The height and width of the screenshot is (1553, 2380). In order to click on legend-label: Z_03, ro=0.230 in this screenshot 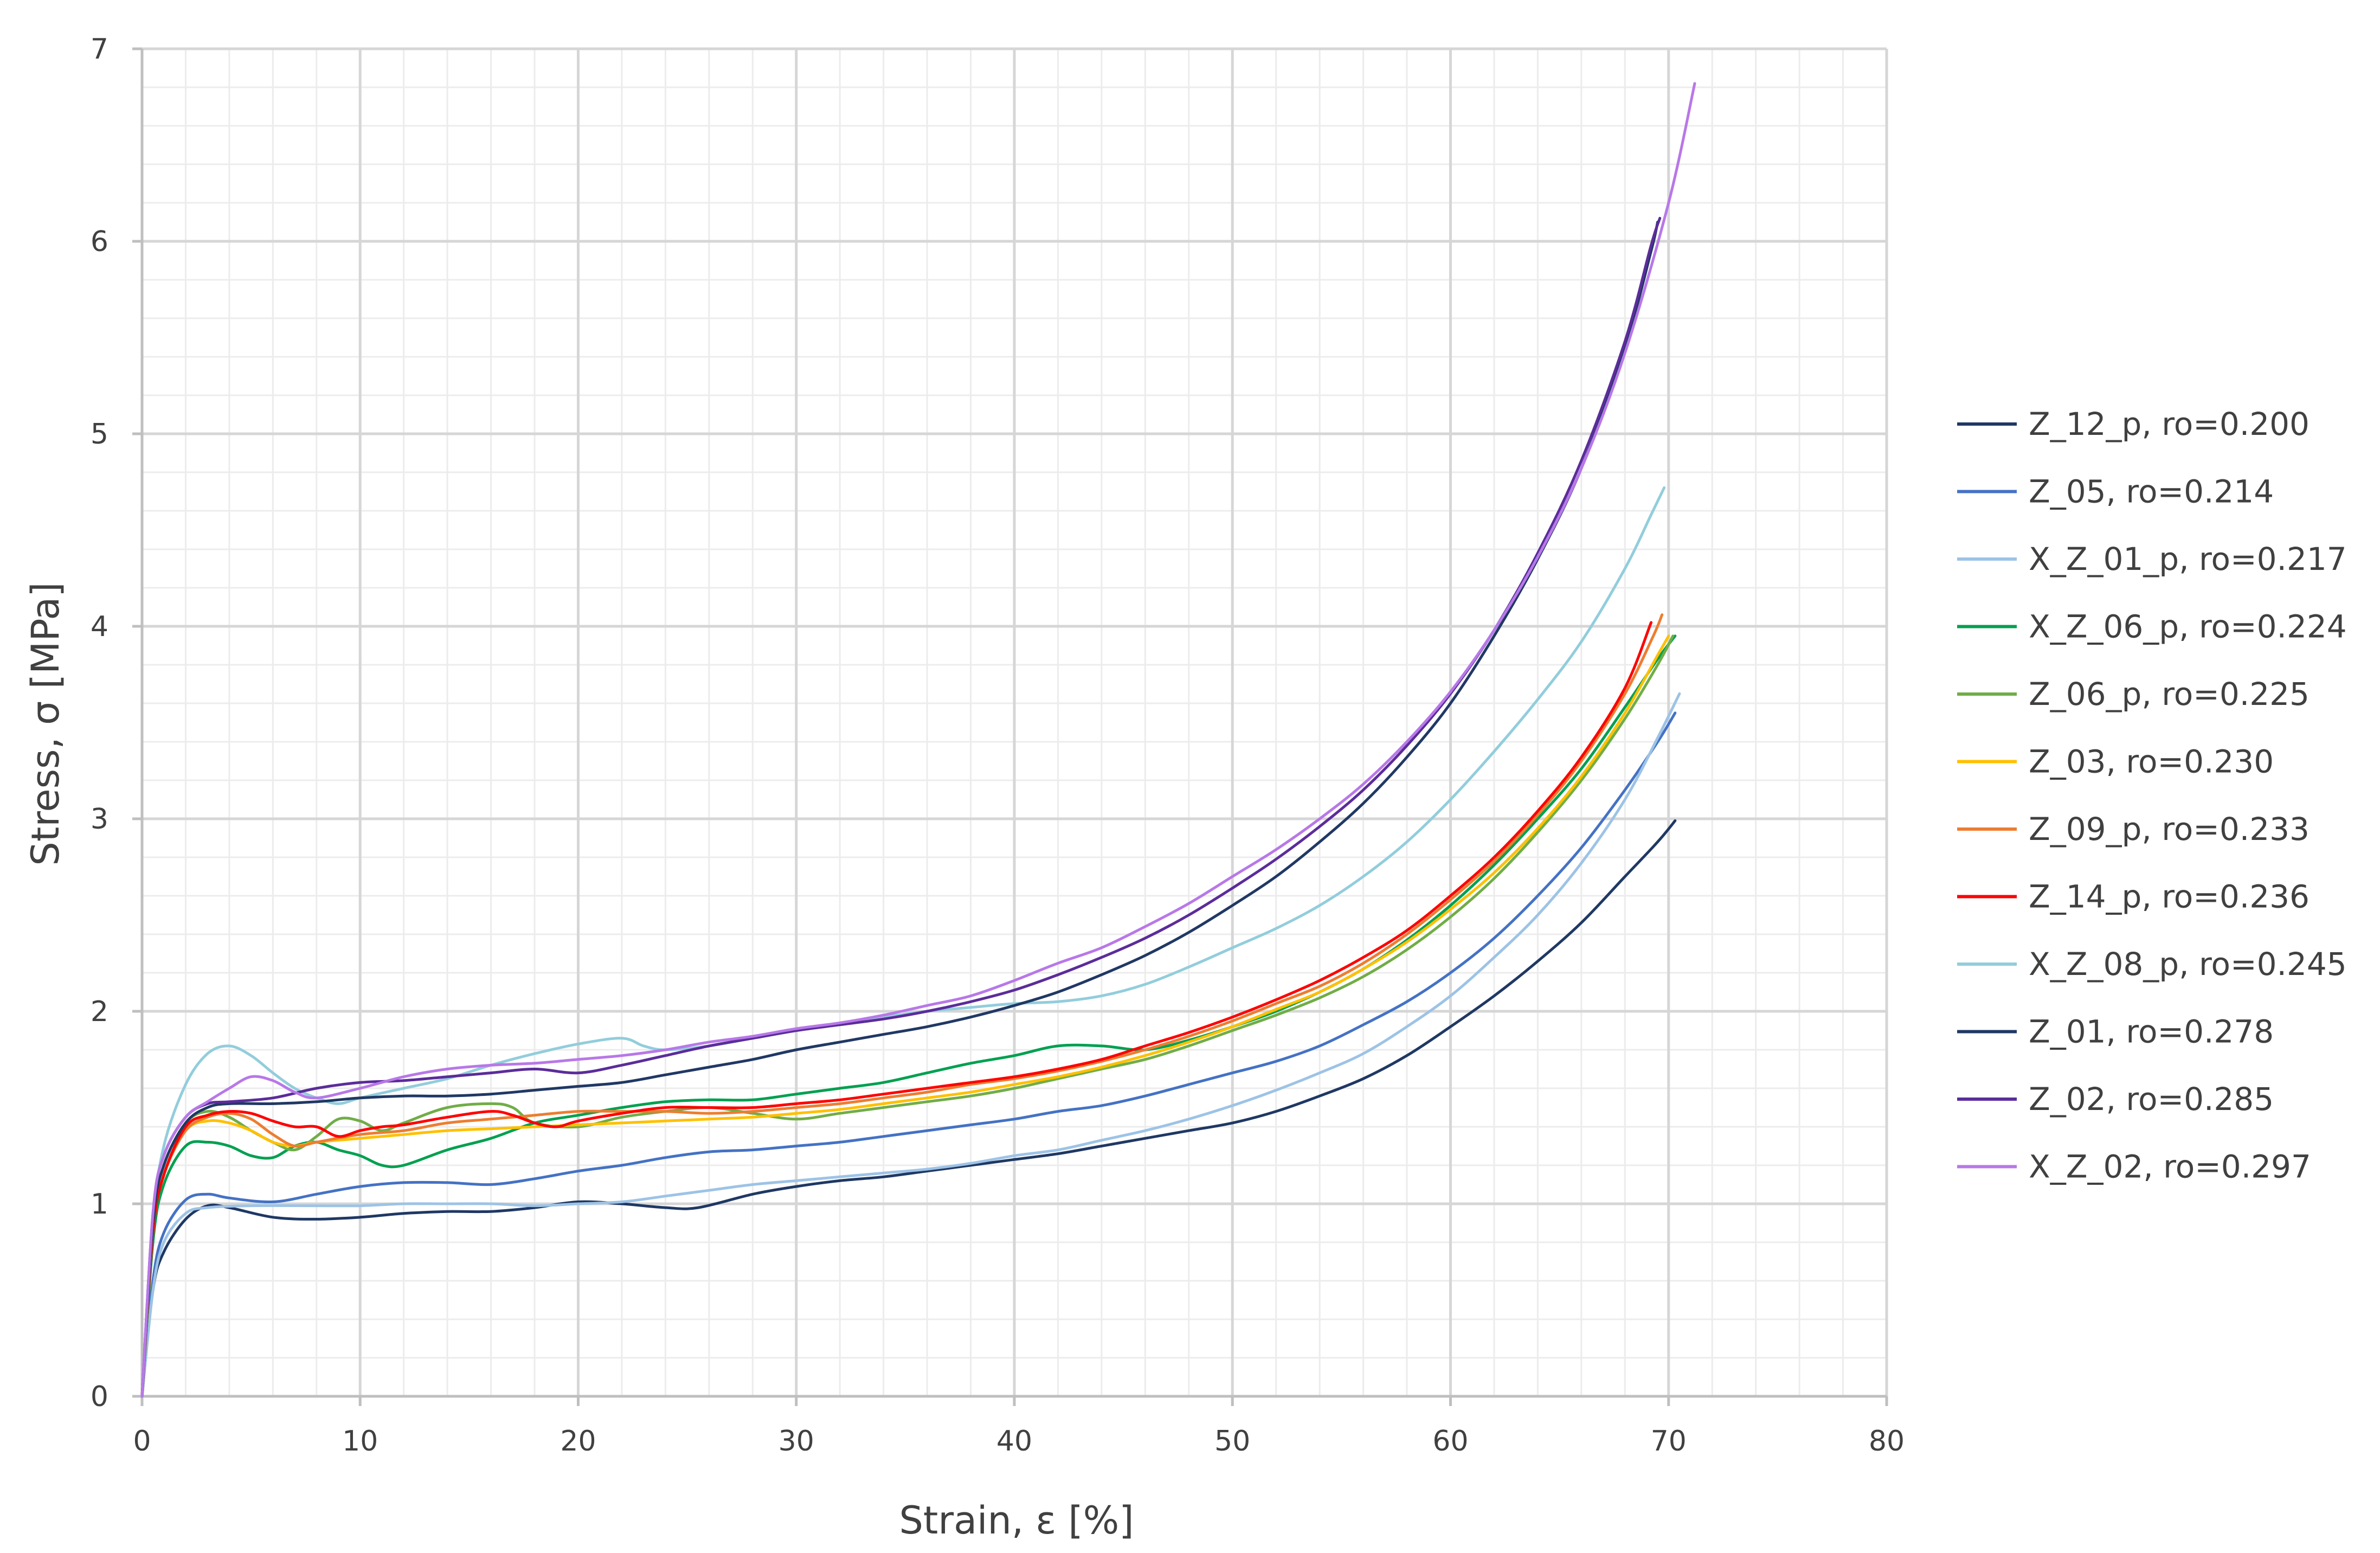, I will do `click(2151, 761)`.